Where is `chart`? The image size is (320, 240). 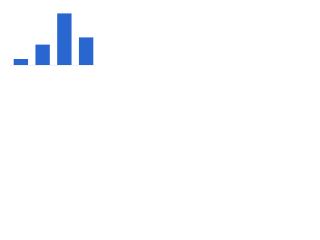 chart is located at coordinates (53, 39).